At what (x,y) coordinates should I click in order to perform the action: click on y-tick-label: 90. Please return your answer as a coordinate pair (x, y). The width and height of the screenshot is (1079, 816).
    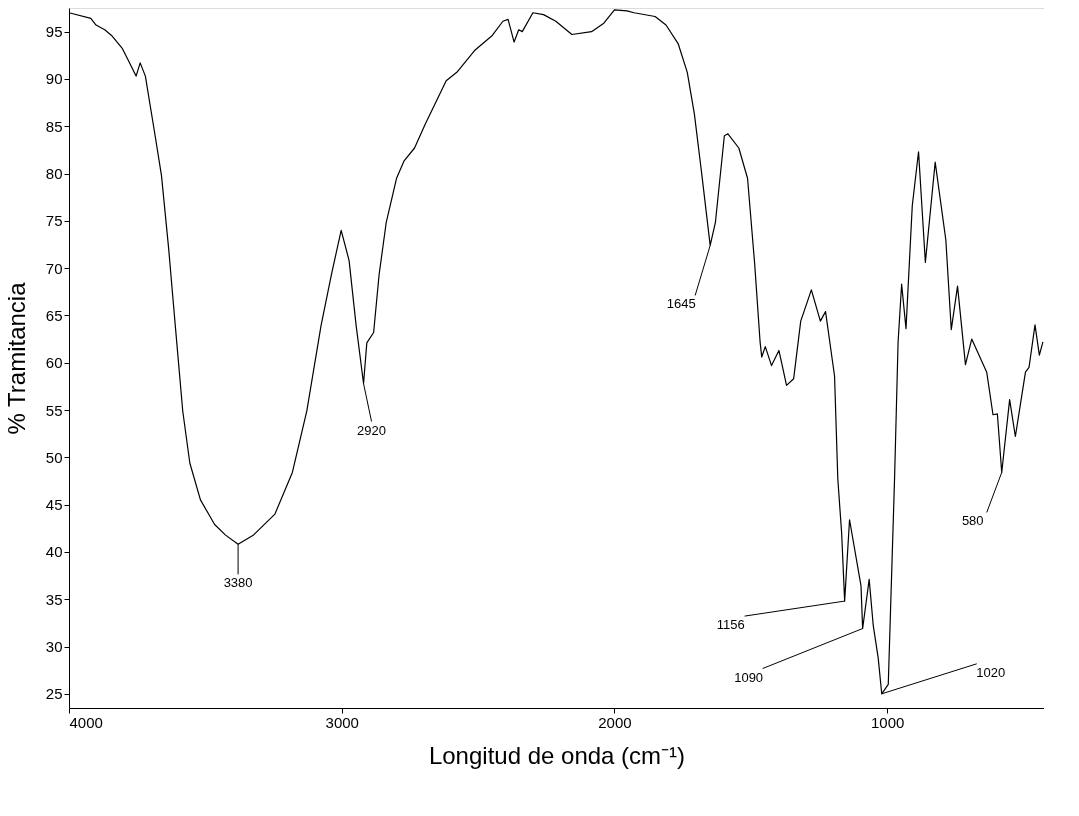
    Looking at the image, I should click on (54, 79).